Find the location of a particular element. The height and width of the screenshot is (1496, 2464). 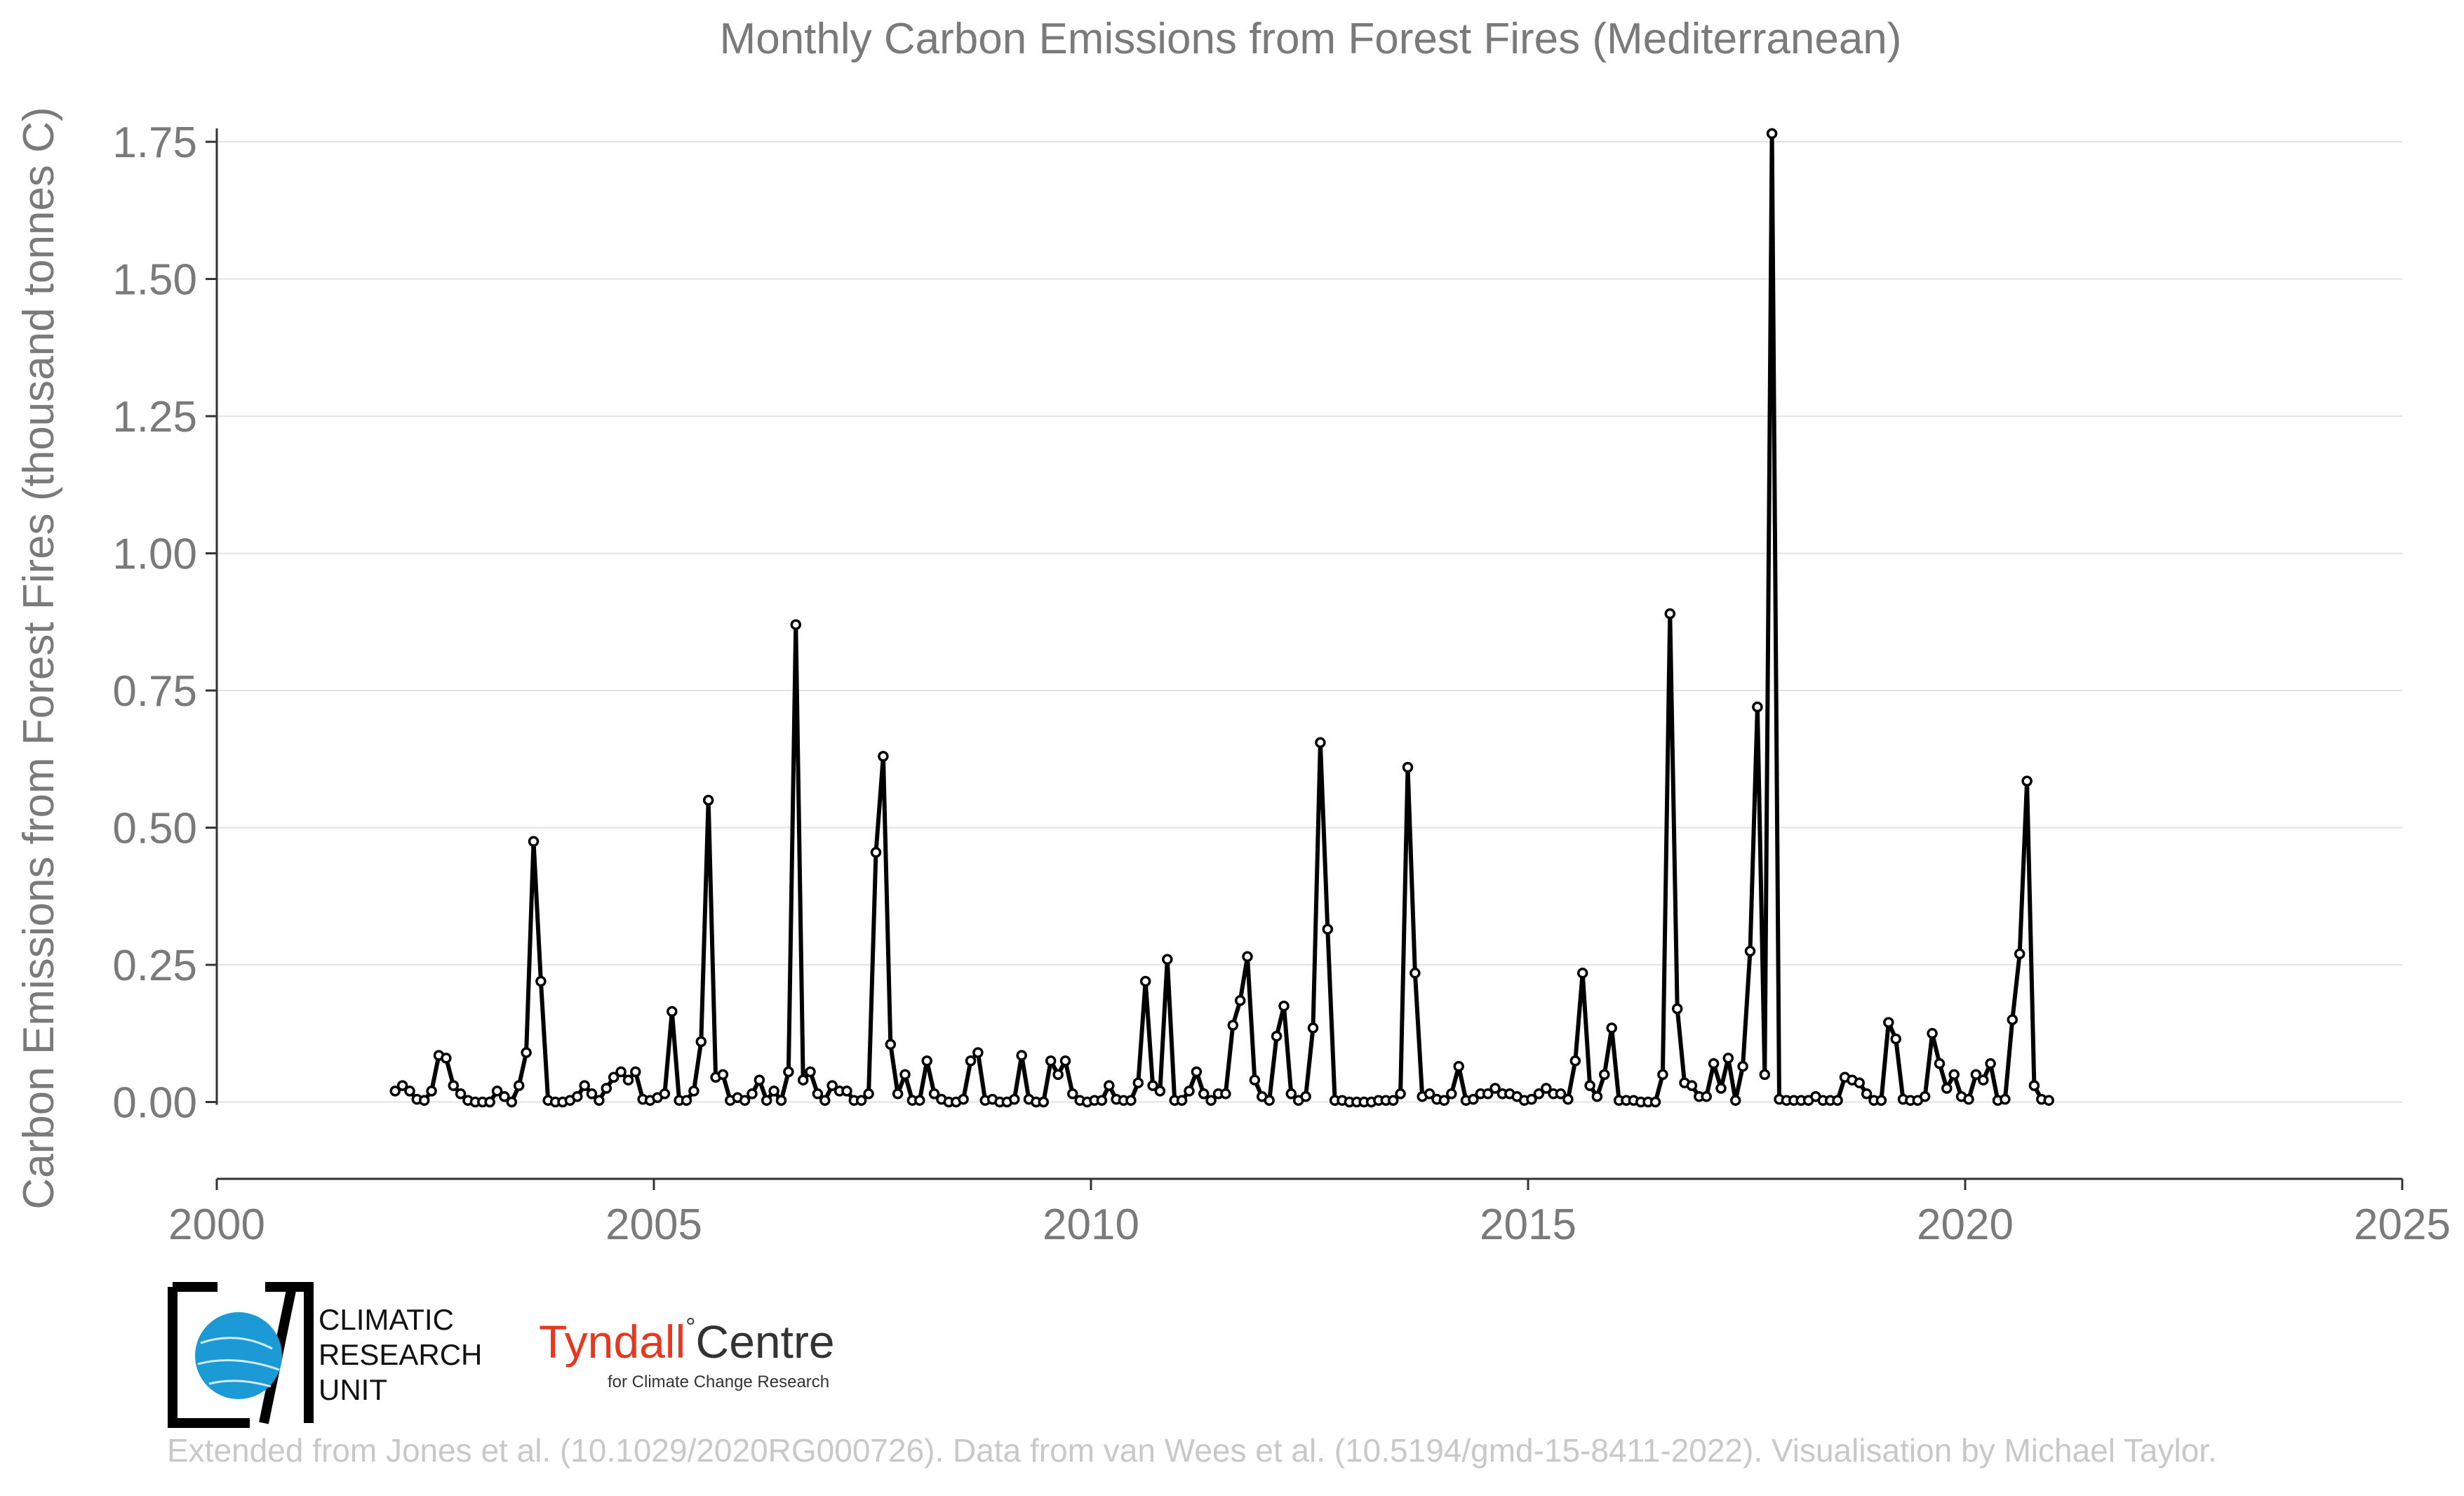

y-tick-label: 0.75 is located at coordinates (154, 691).